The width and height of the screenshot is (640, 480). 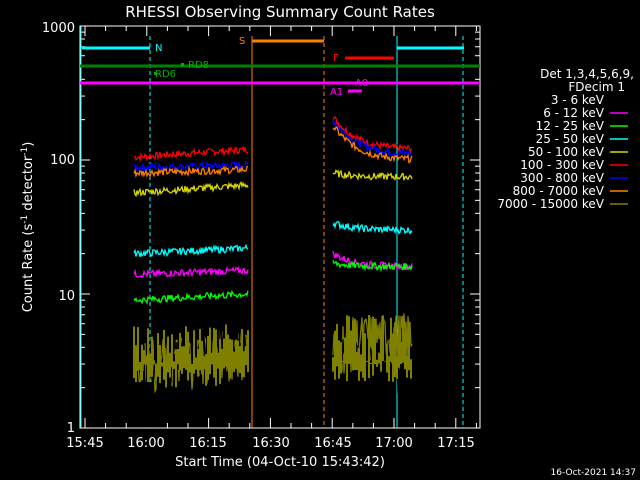 I want to click on flag-label-rd8: RD8, so click(x=198, y=65).